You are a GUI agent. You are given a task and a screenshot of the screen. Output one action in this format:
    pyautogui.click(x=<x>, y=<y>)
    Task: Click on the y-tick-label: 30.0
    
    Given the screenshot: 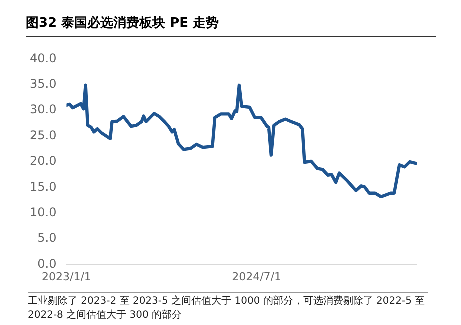 What is the action you would take?
    pyautogui.click(x=43, y=109)
    